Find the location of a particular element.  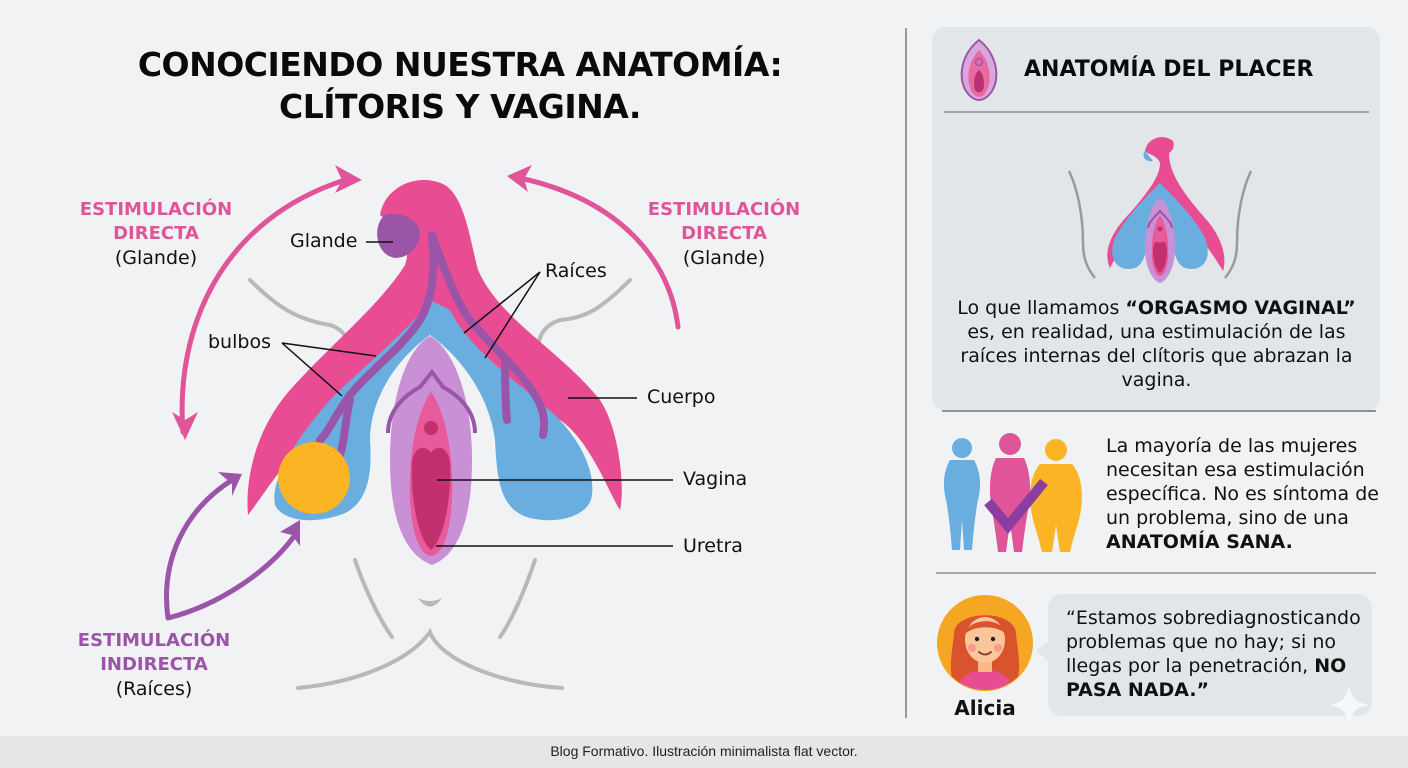

stim-indirect-line2: INDIRECTA is located at coordinates (154, 664).